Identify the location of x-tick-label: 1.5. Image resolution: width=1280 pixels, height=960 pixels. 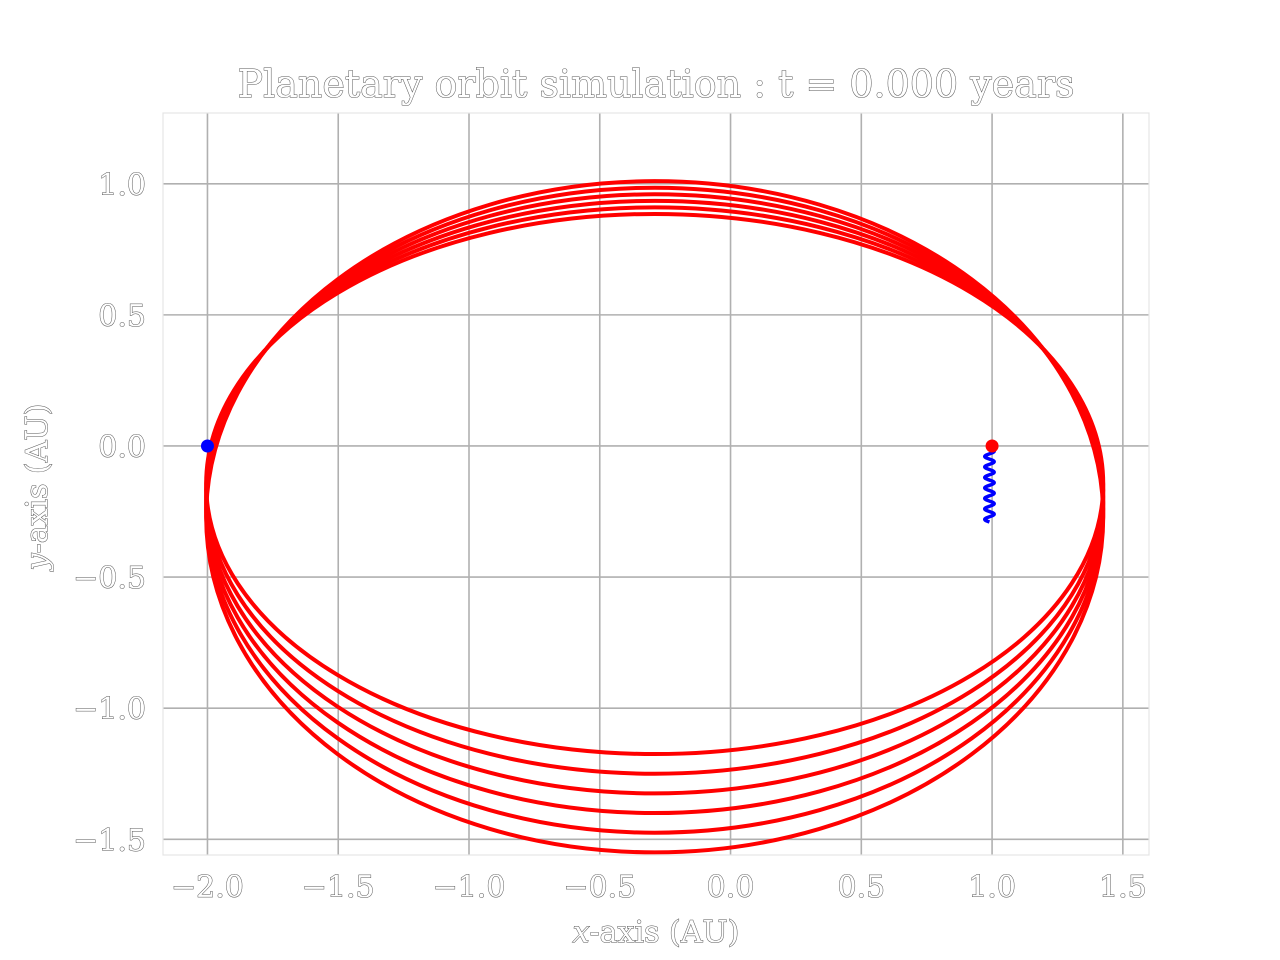
(1123, 887).